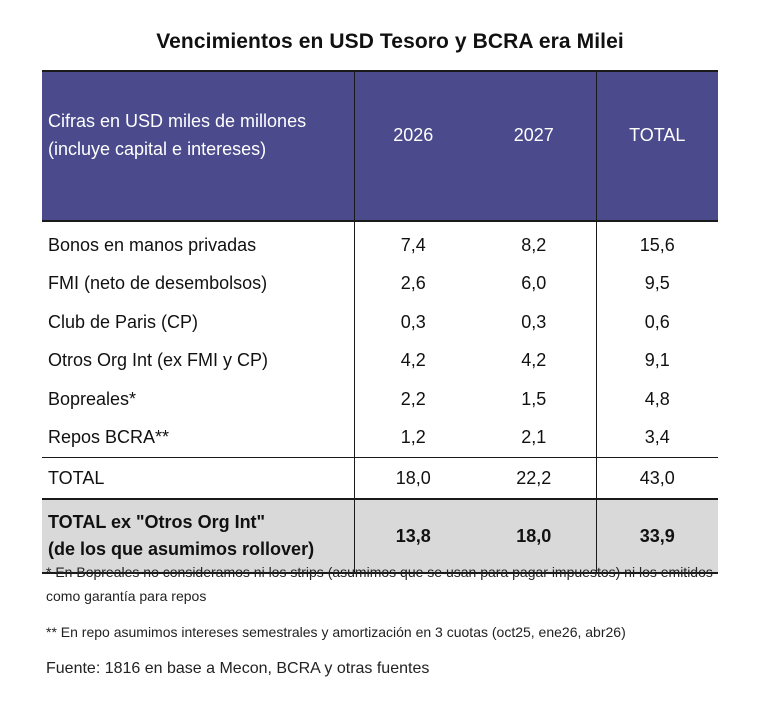 This screenshot has height=704, width=780. I want to click on ex-total-label-line1: TOTAL ex "Otros Org Int", so click(157, 522).